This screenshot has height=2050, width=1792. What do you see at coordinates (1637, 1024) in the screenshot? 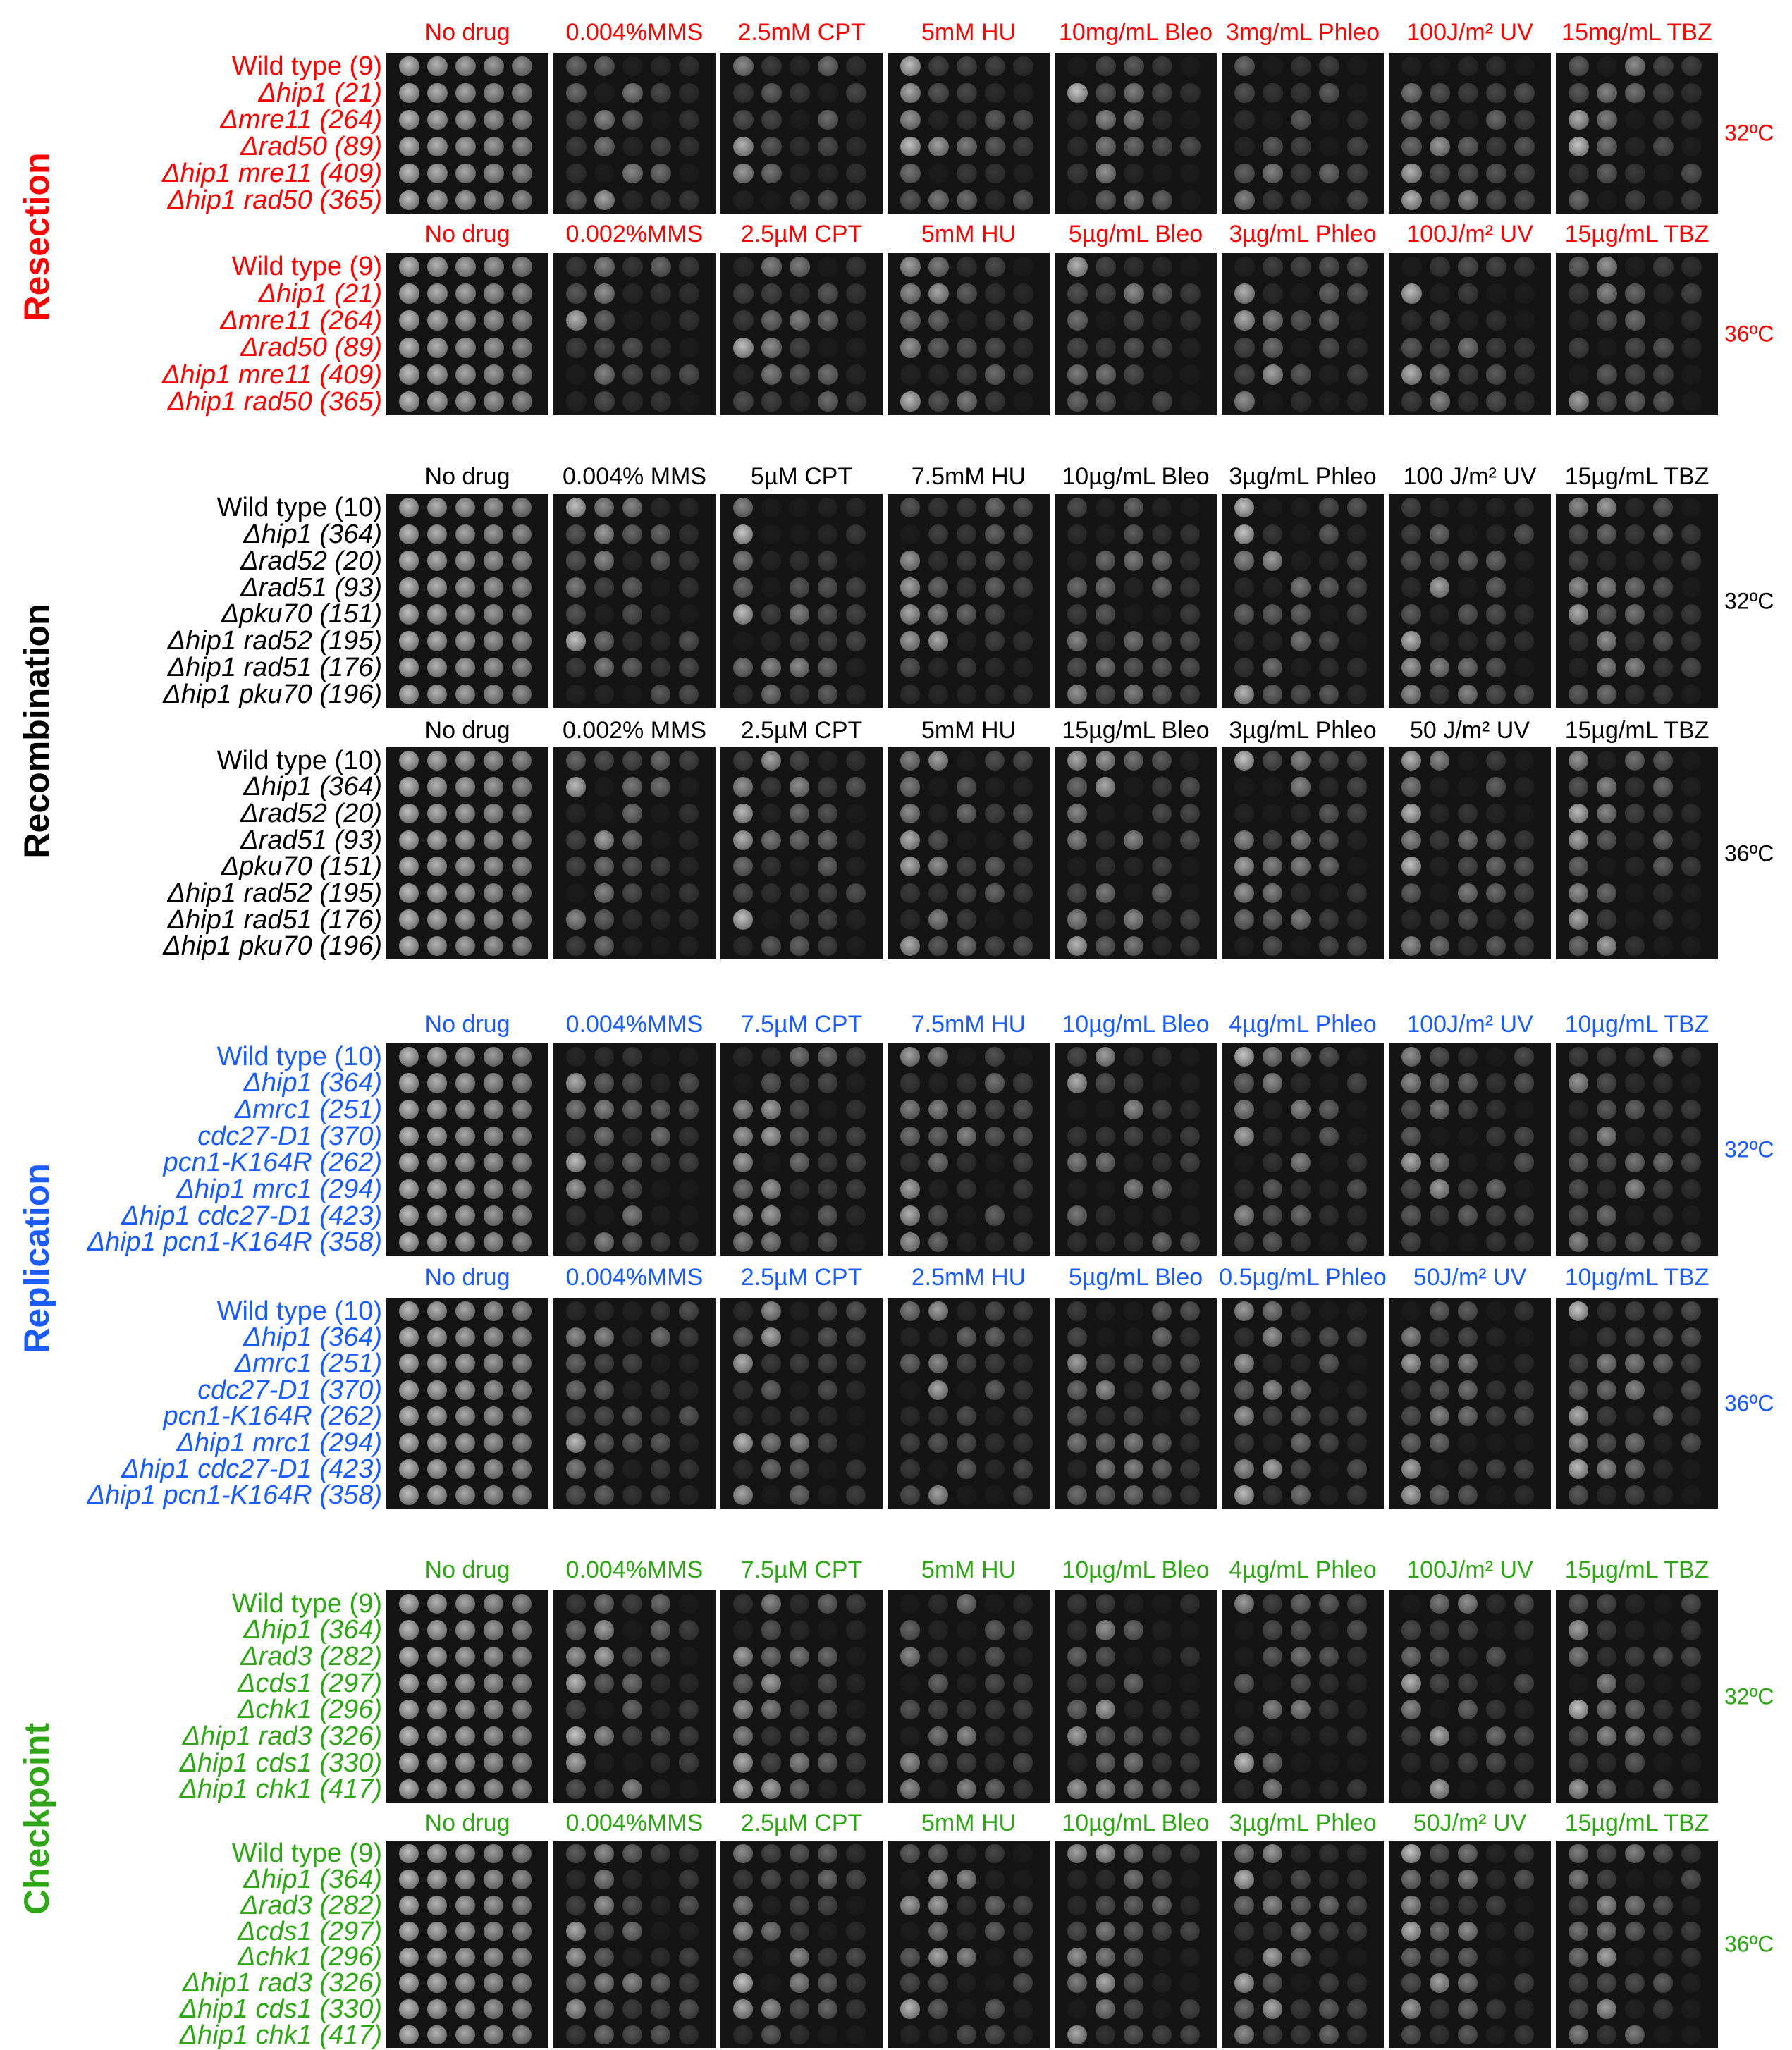
I see `condition-header: 10µg/mL TBZ` at bounding box center [1637, 1024].